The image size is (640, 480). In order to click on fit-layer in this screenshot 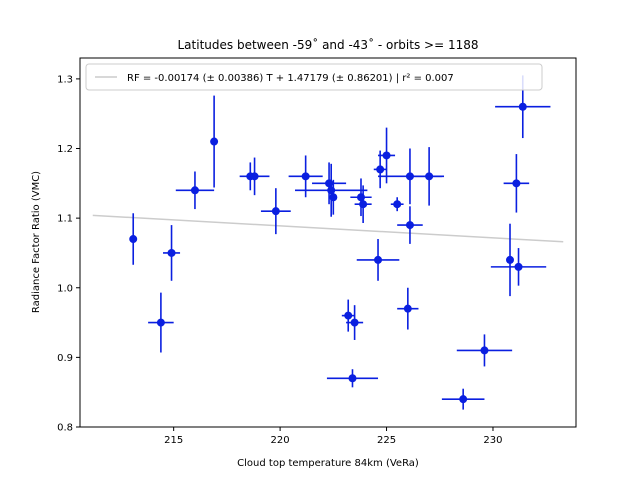, I will do `click(328, 228)`.